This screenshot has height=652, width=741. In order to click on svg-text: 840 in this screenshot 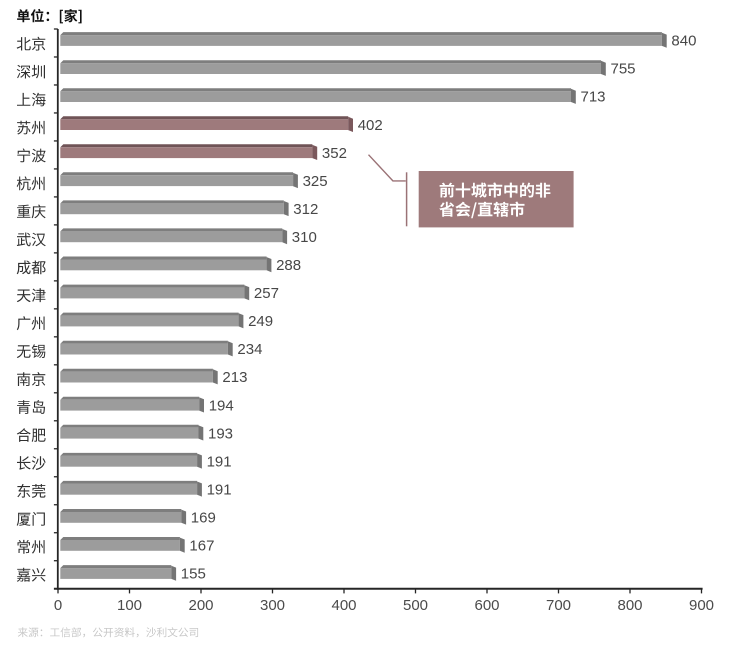, I will do `click(683, 41)`.